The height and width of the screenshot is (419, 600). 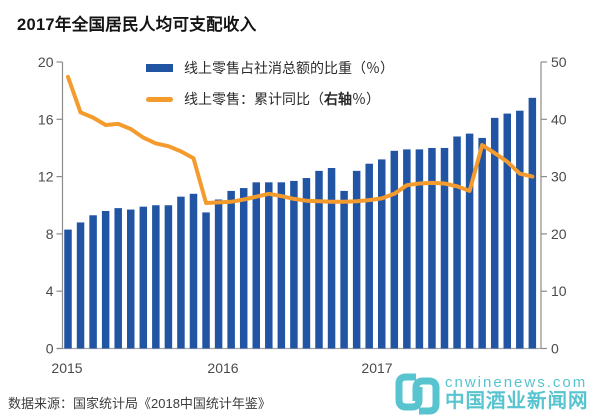 I want to click on site-watermark: cnwinenews.com 中国酒业新闻网, so click(x=492, y=393).